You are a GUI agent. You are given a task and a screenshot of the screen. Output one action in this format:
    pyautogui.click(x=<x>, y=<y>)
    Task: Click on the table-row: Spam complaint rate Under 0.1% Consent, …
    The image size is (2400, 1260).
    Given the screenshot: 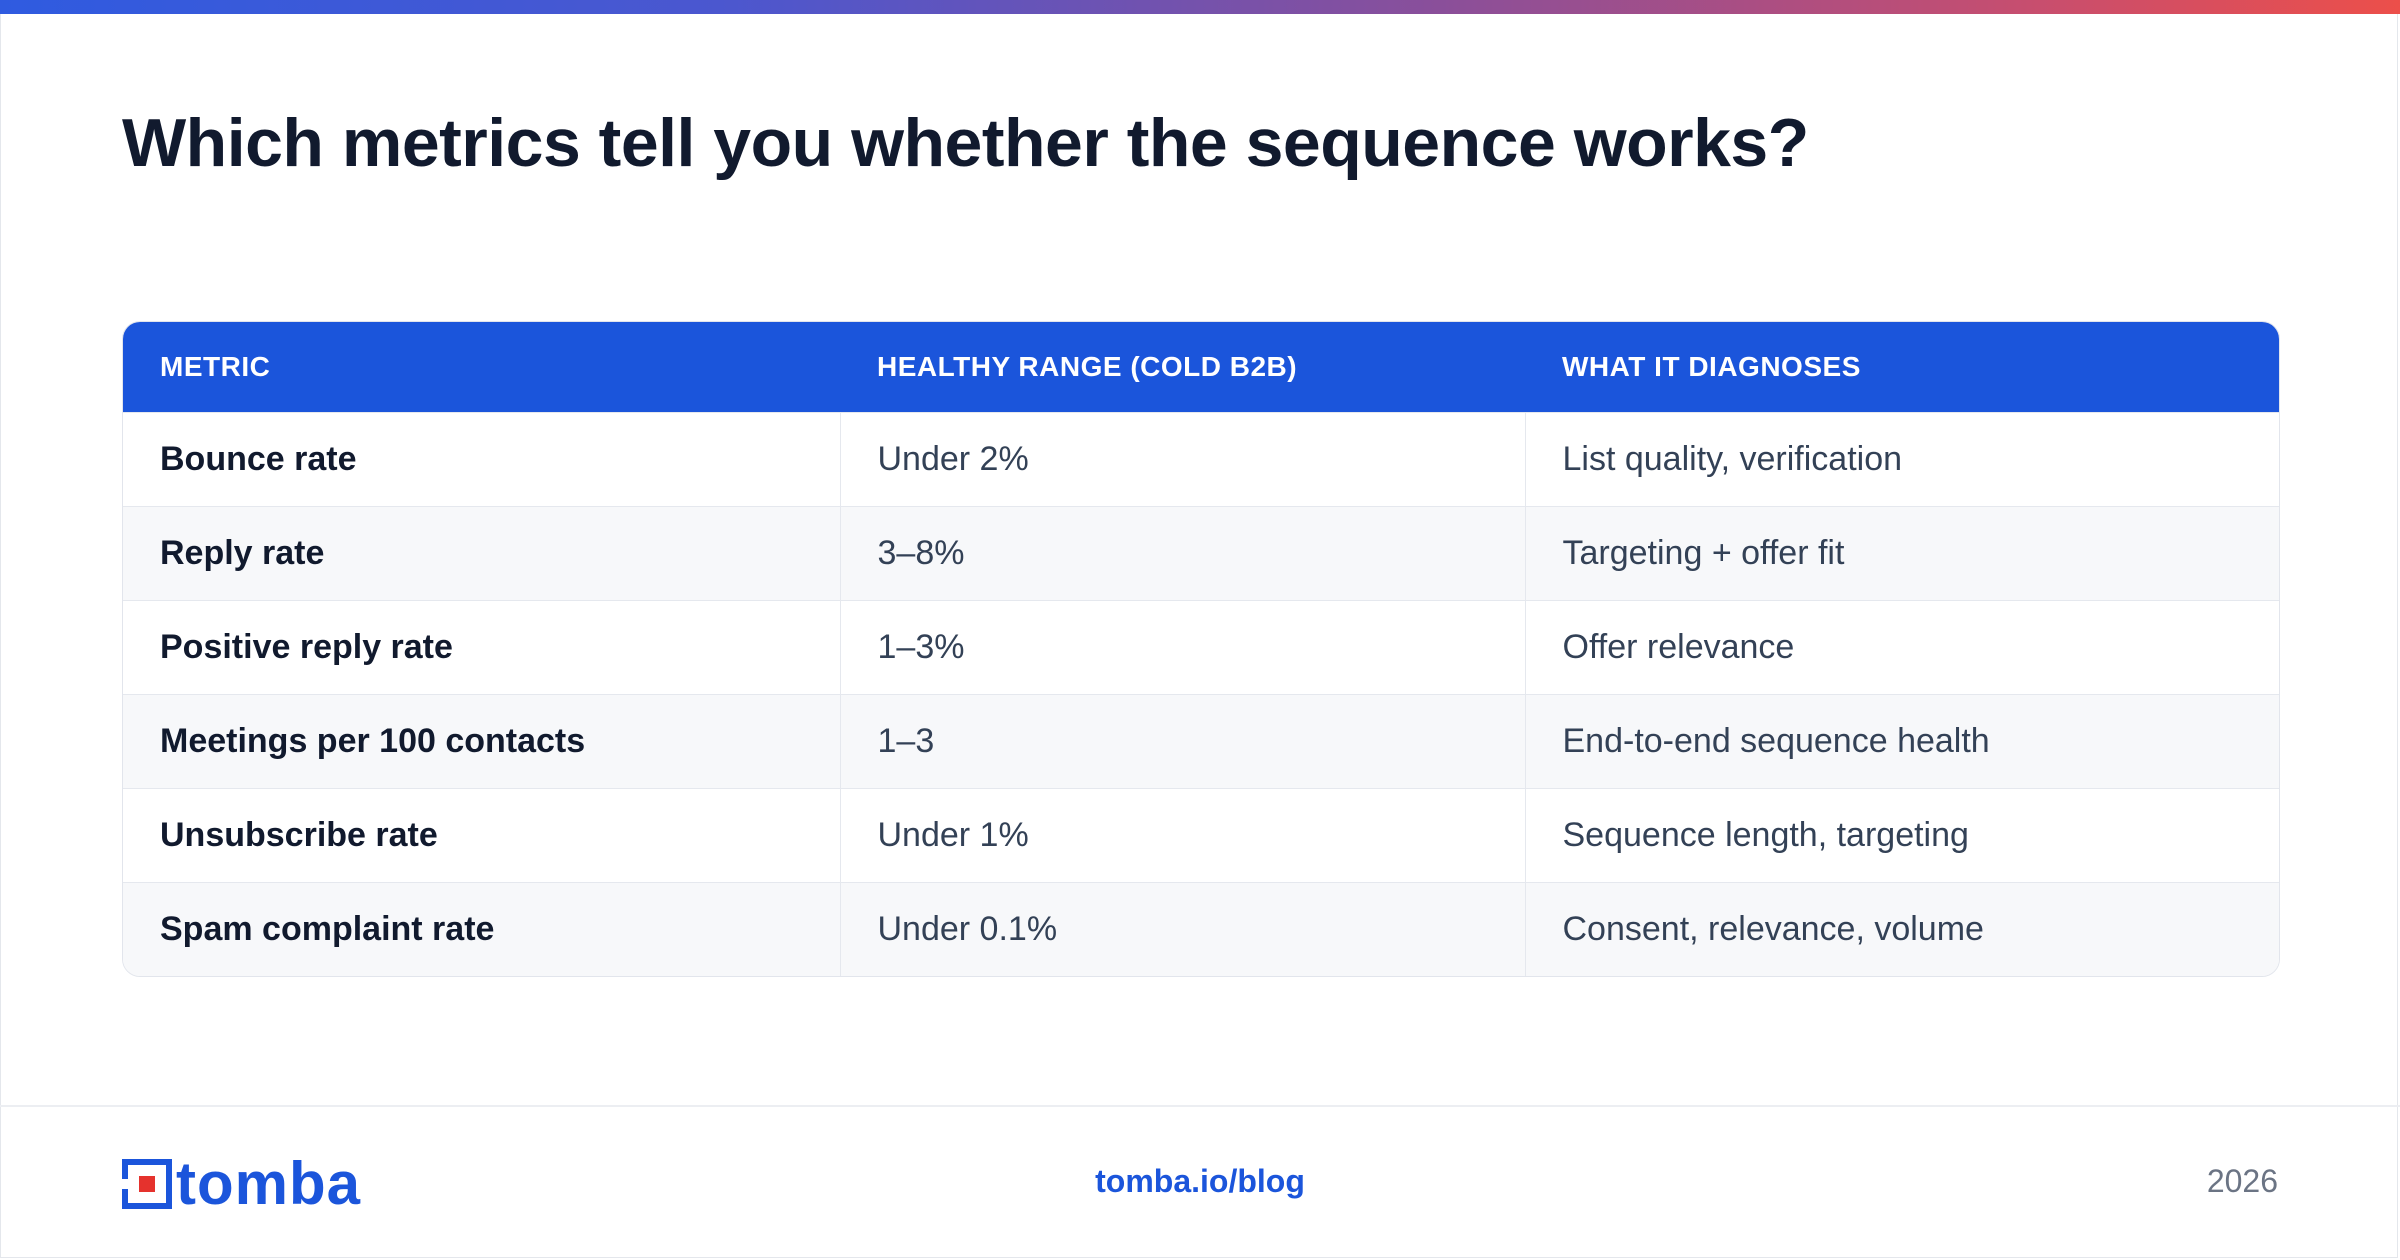 What is the action you would take?
    pyautogui.click(x=1201, y=928)
    